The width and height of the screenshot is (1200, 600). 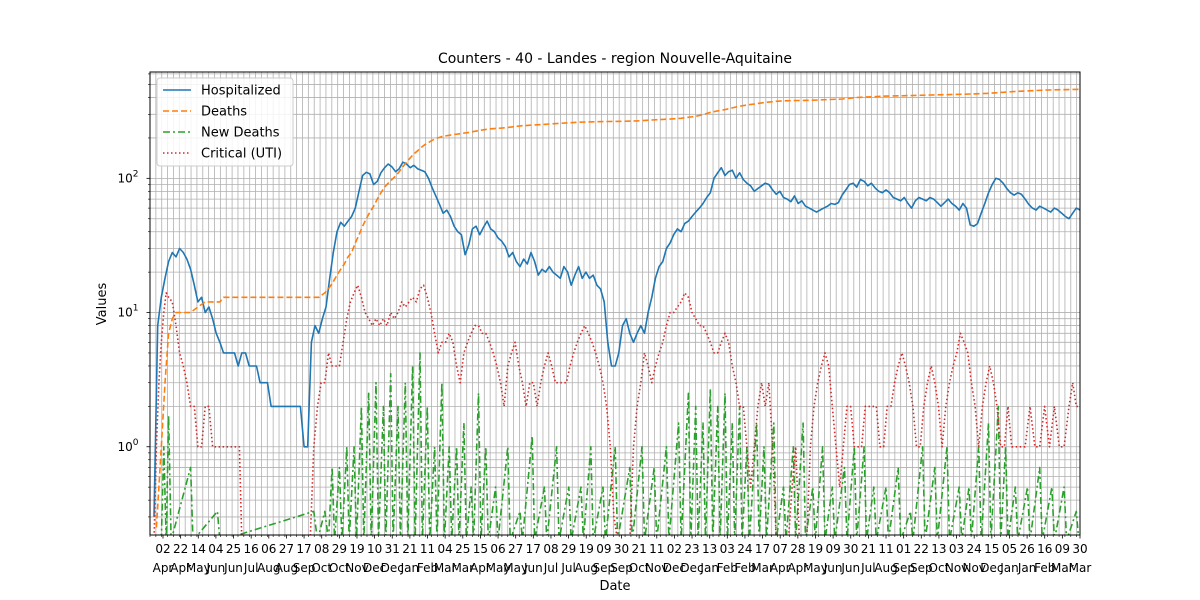 I want to click on legend-label: Hospitalized, so click(x=241, y=91).